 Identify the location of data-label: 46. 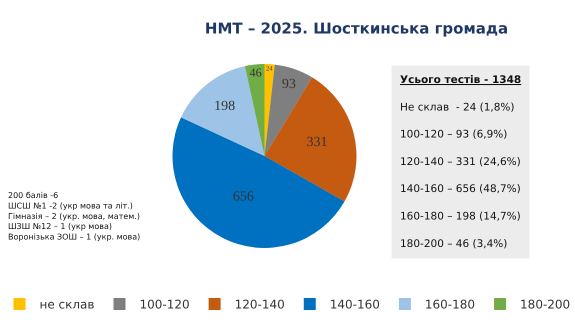
(256, 72).